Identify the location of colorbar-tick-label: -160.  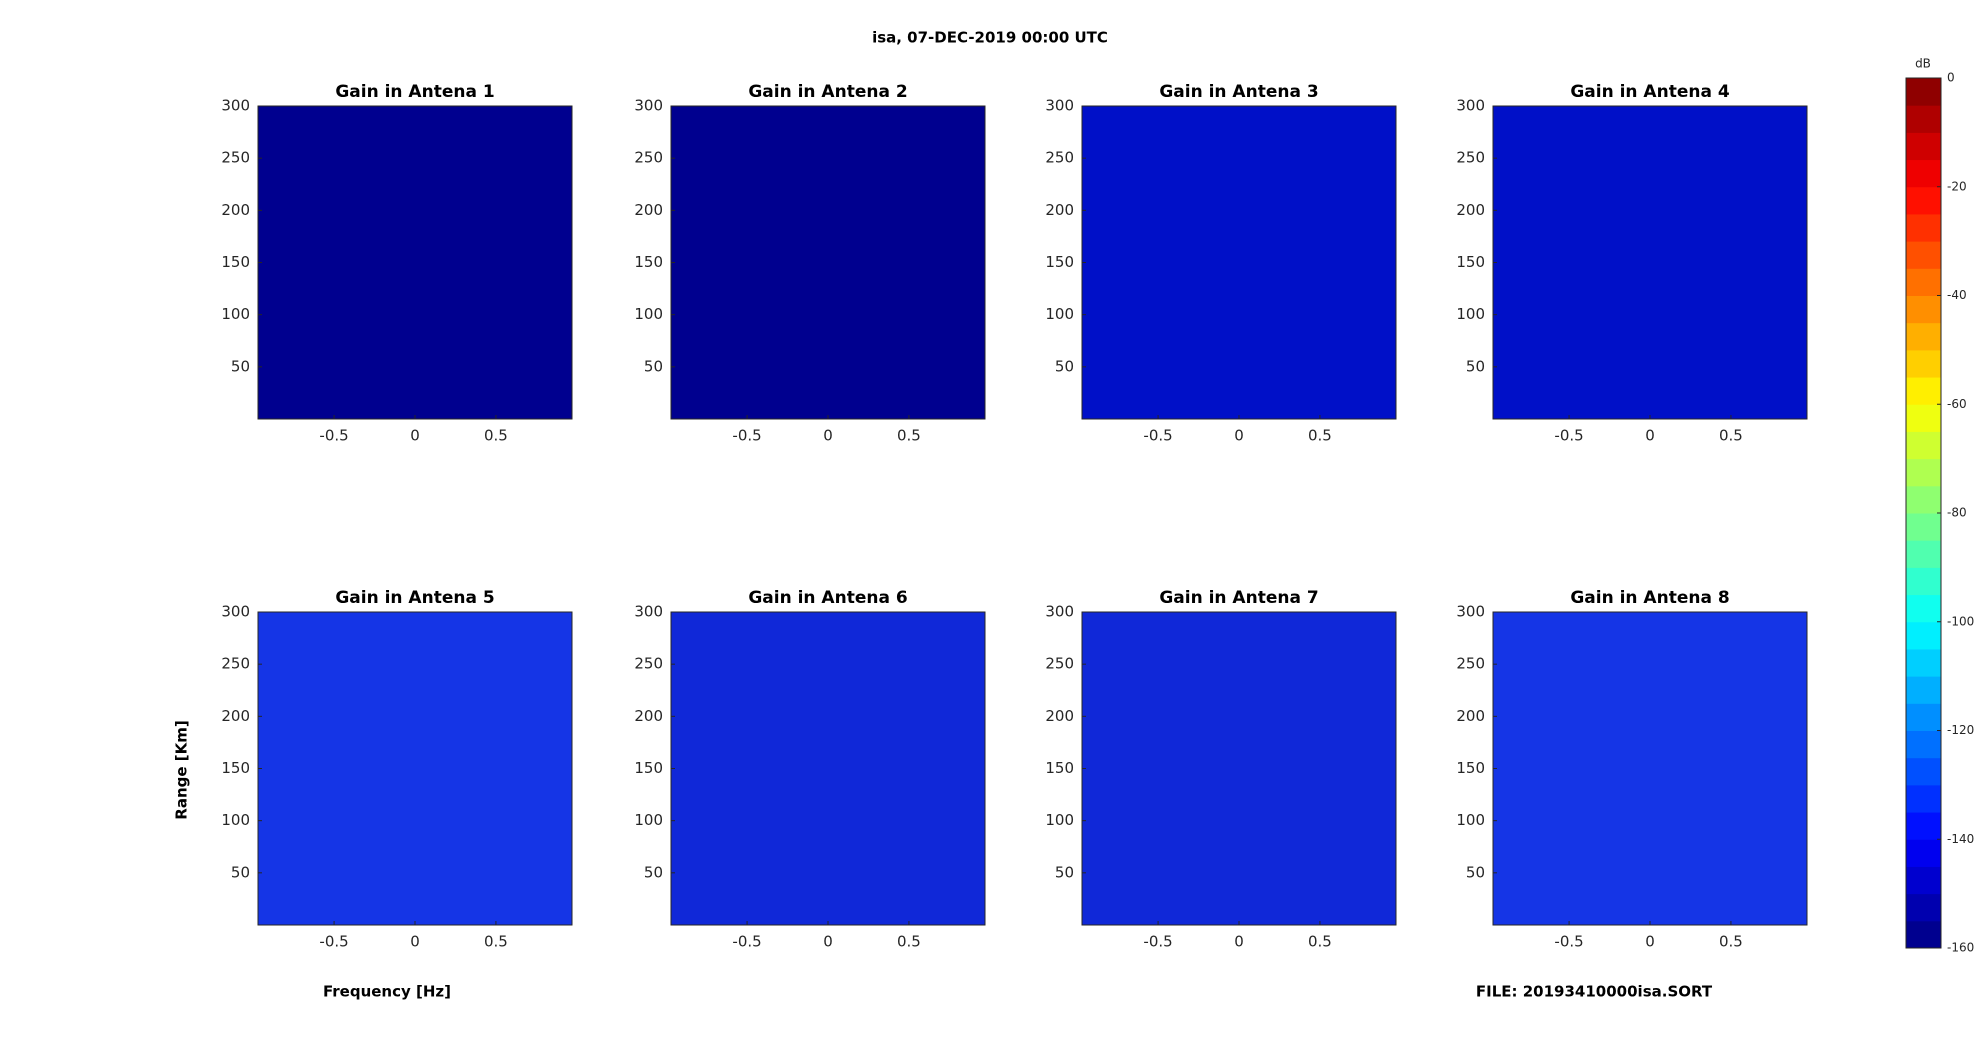
(1960, 948).